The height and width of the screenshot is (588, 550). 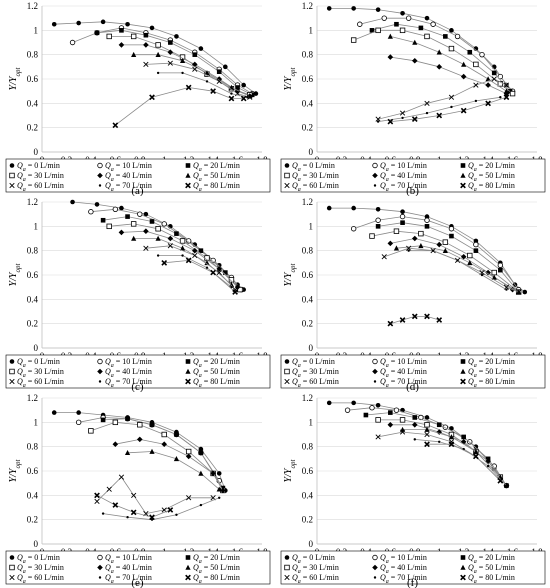 What do you see at coordinates (412, 582) in the screenshot?
I see `panel-label: (f)` at bounding box center [412, 582].